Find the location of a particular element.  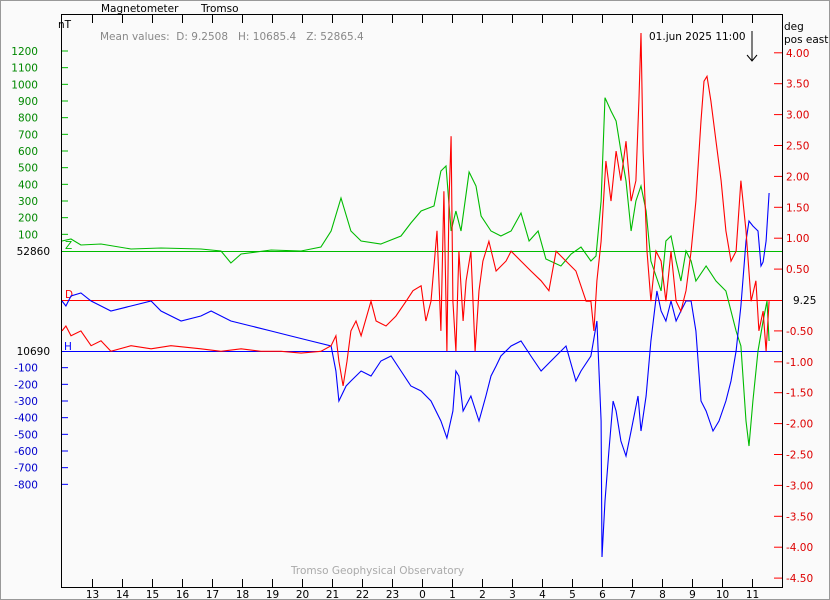

h-axis-label: -100 is located at coordinates (26, 369).